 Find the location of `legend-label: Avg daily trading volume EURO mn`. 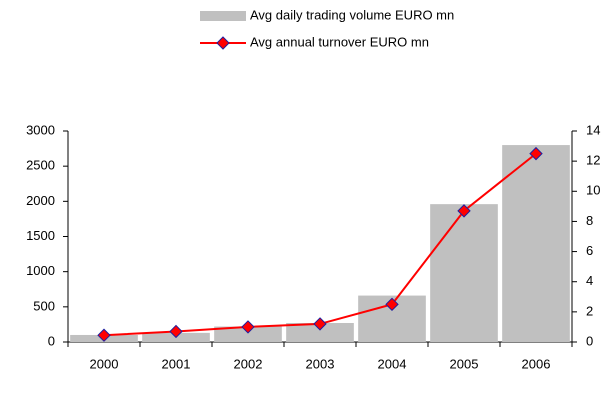

legend-label: Avg daily trading volume EURO mn is located at coordinates (352, 14).